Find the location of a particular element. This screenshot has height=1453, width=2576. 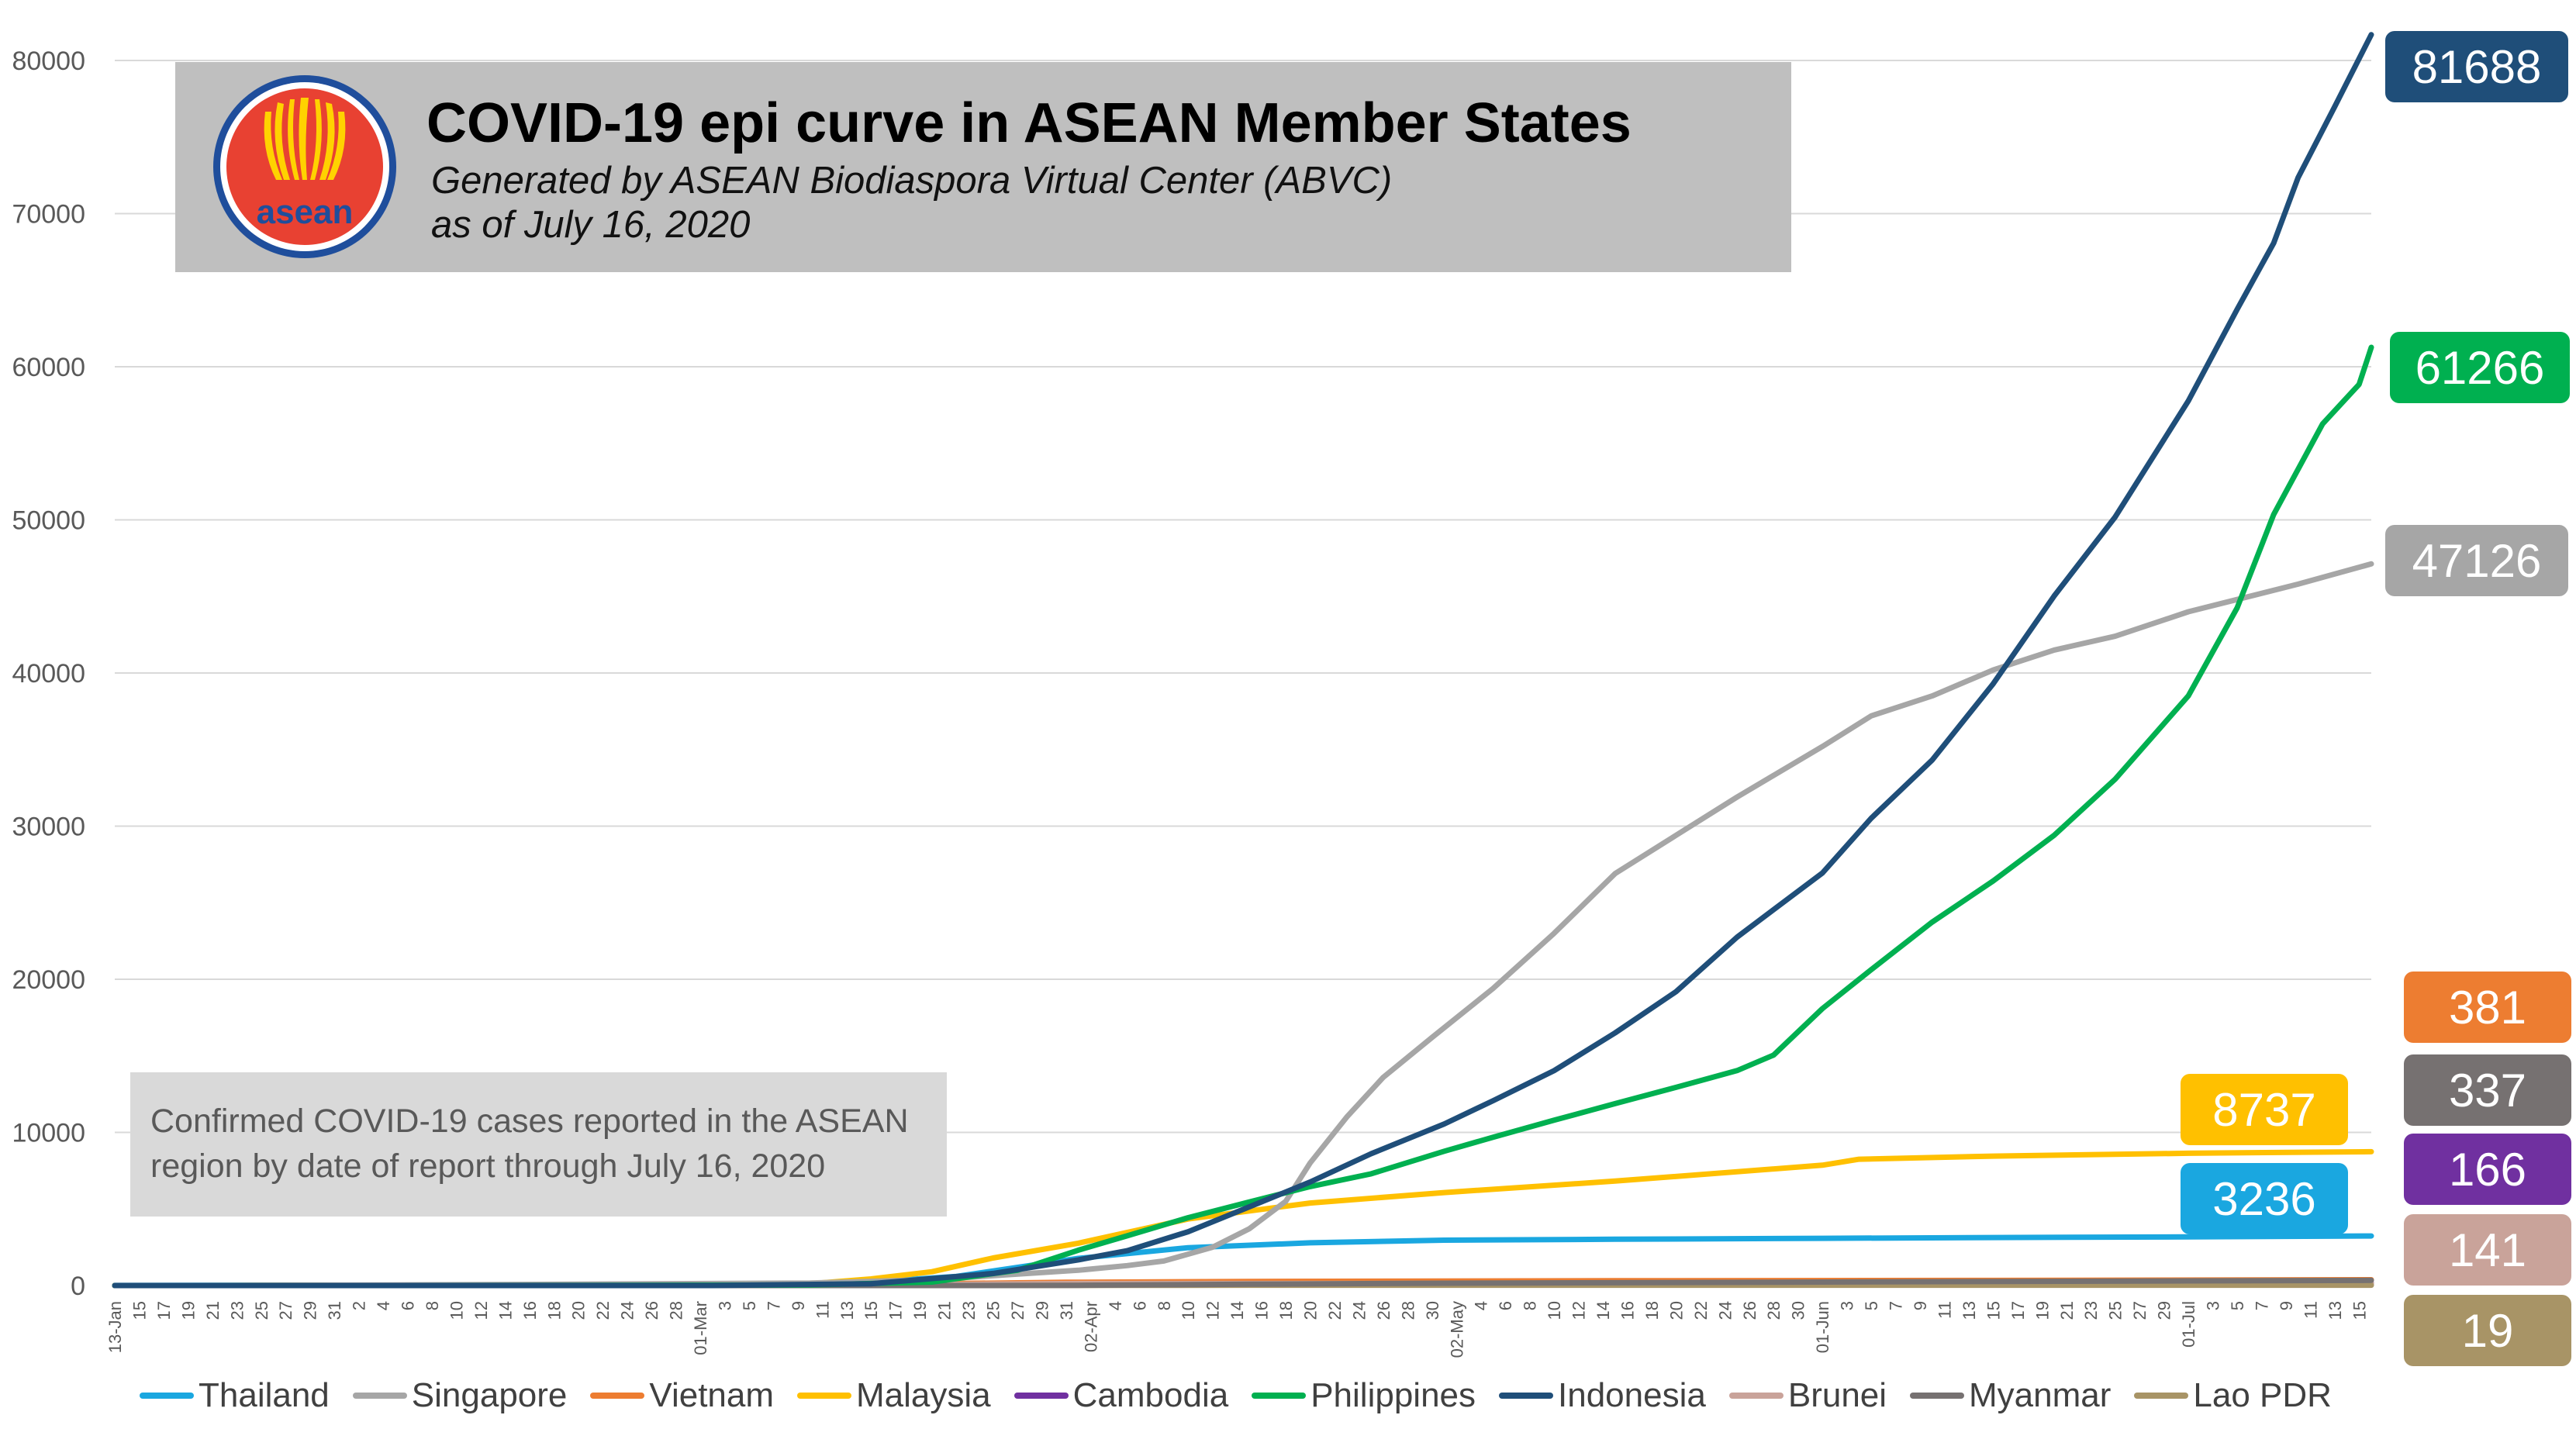

x-tick-label: 7 is located at coordinates (773, 1305).